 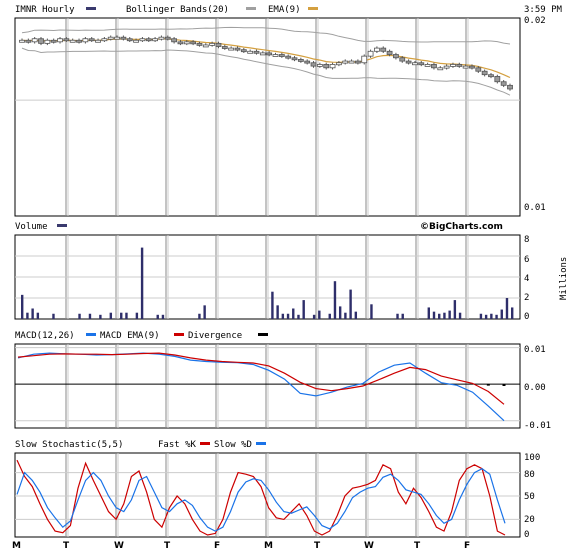 What do you see at coordinates (526, 298) in the screenshot?
I see `volume-tick-2: 2` at bounding box center [526, 298].